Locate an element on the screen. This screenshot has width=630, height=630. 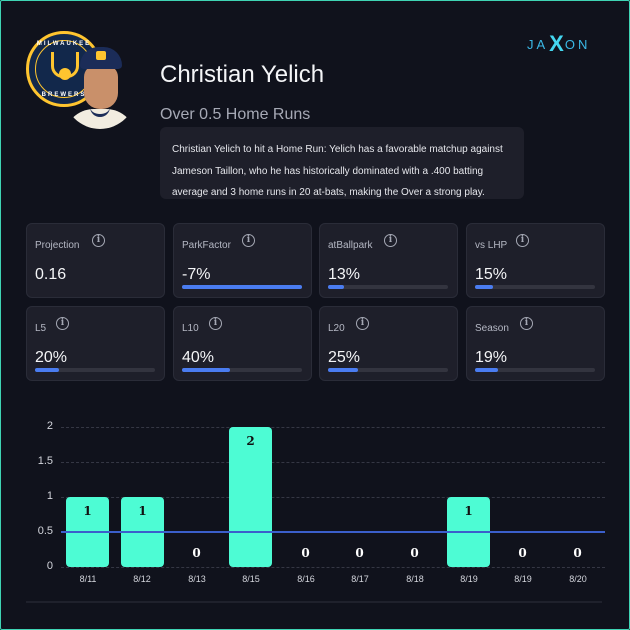
stat-card-l5: L5 i 20% is located at coordinates (95, 343).